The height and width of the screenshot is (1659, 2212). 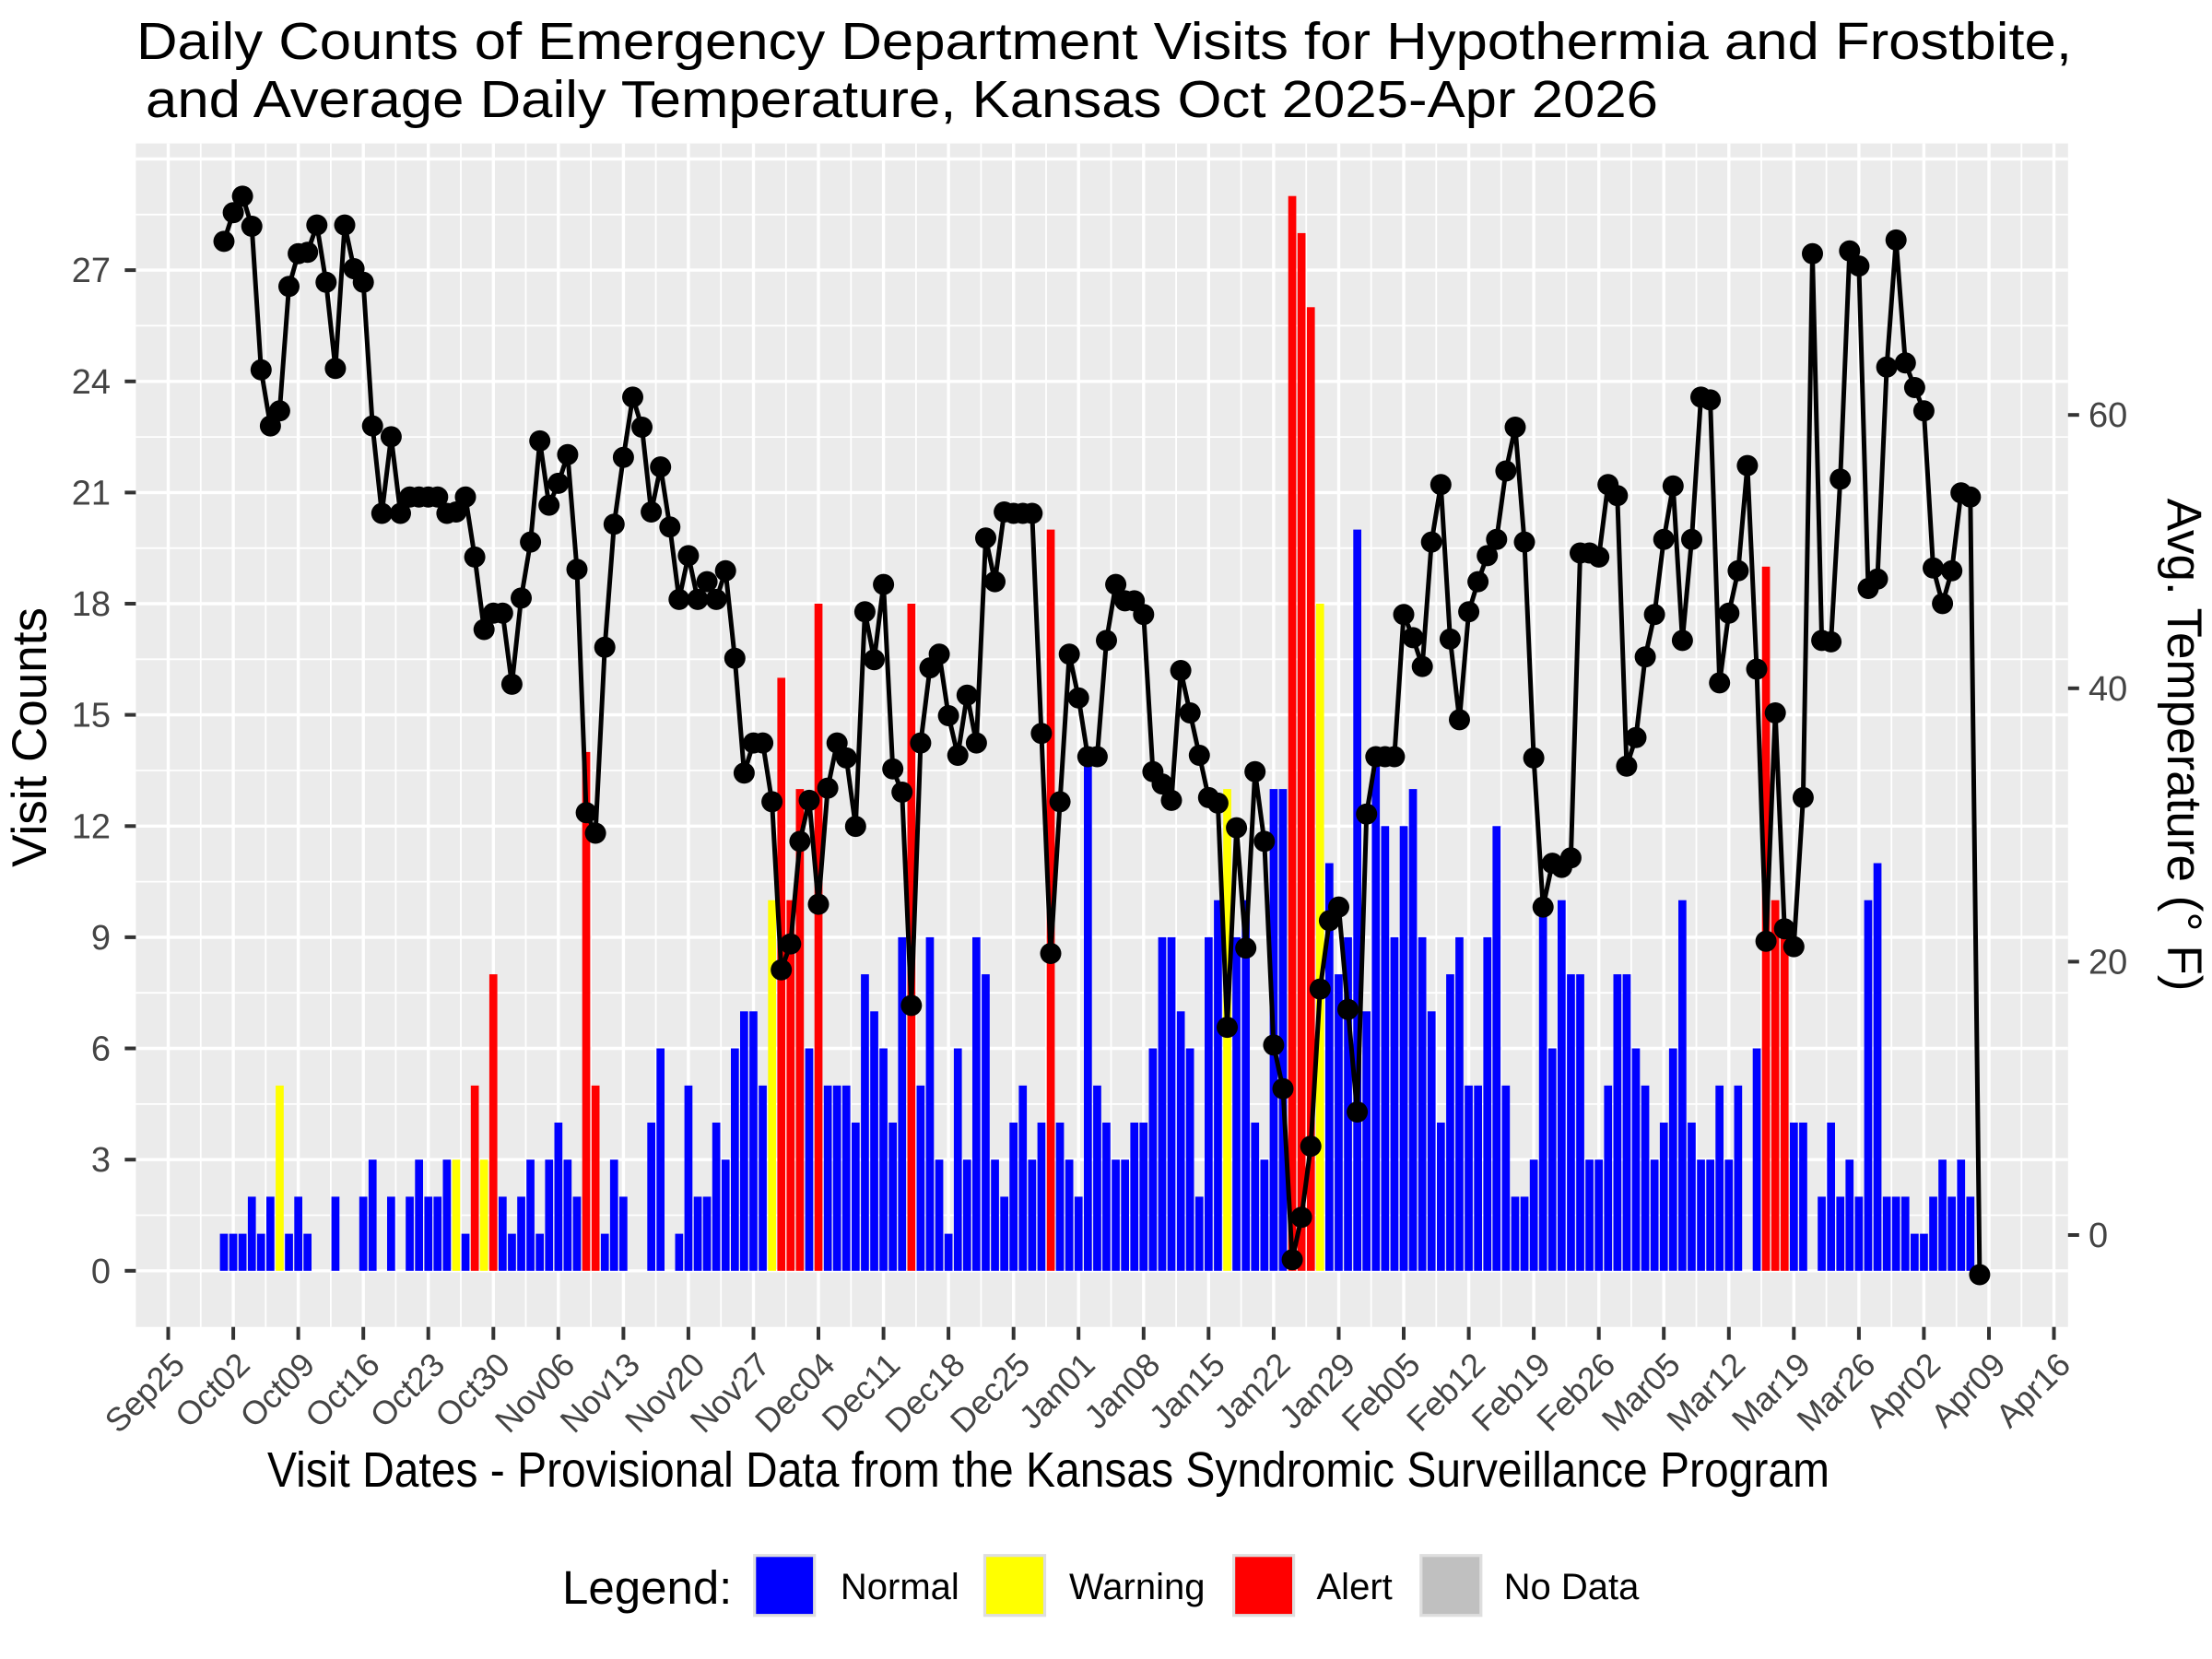 I want to click on svg-text: Avg. Temperature (° F), so click(x=2184, y=745).